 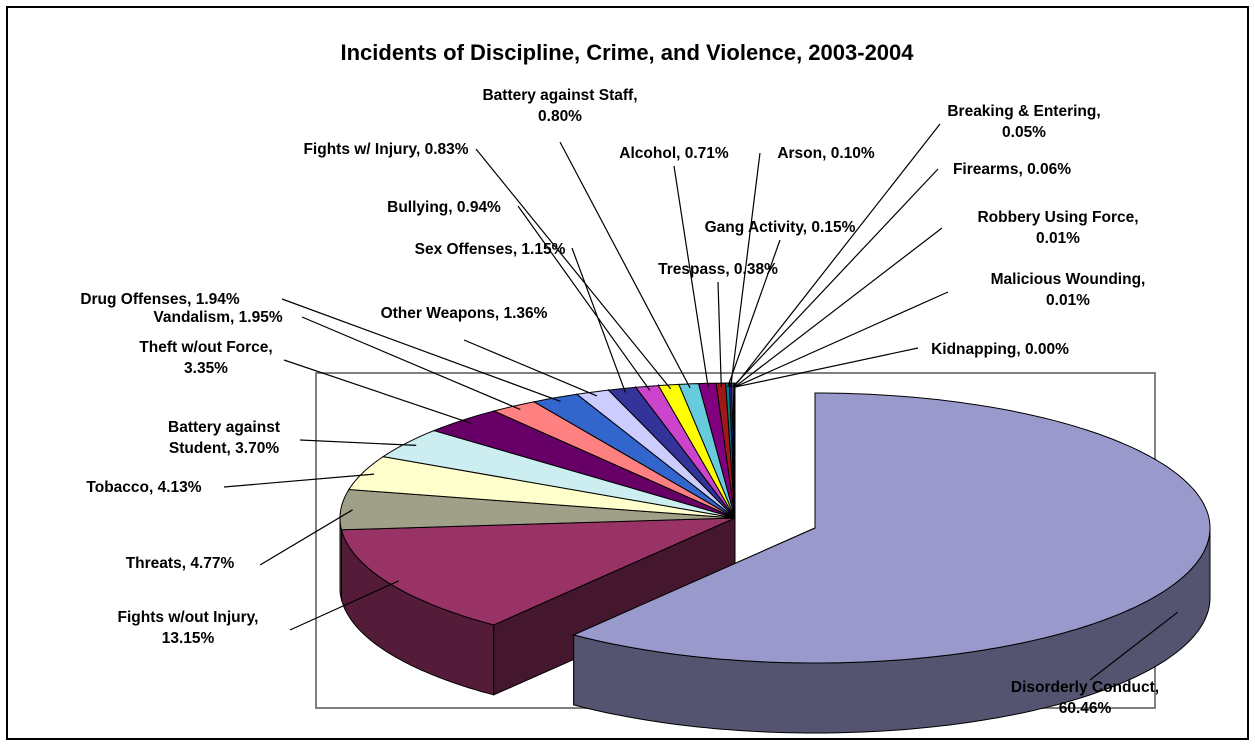 I want to click on data-label-bullying: Bullying, 0.94%, so click(x=444, y=207).